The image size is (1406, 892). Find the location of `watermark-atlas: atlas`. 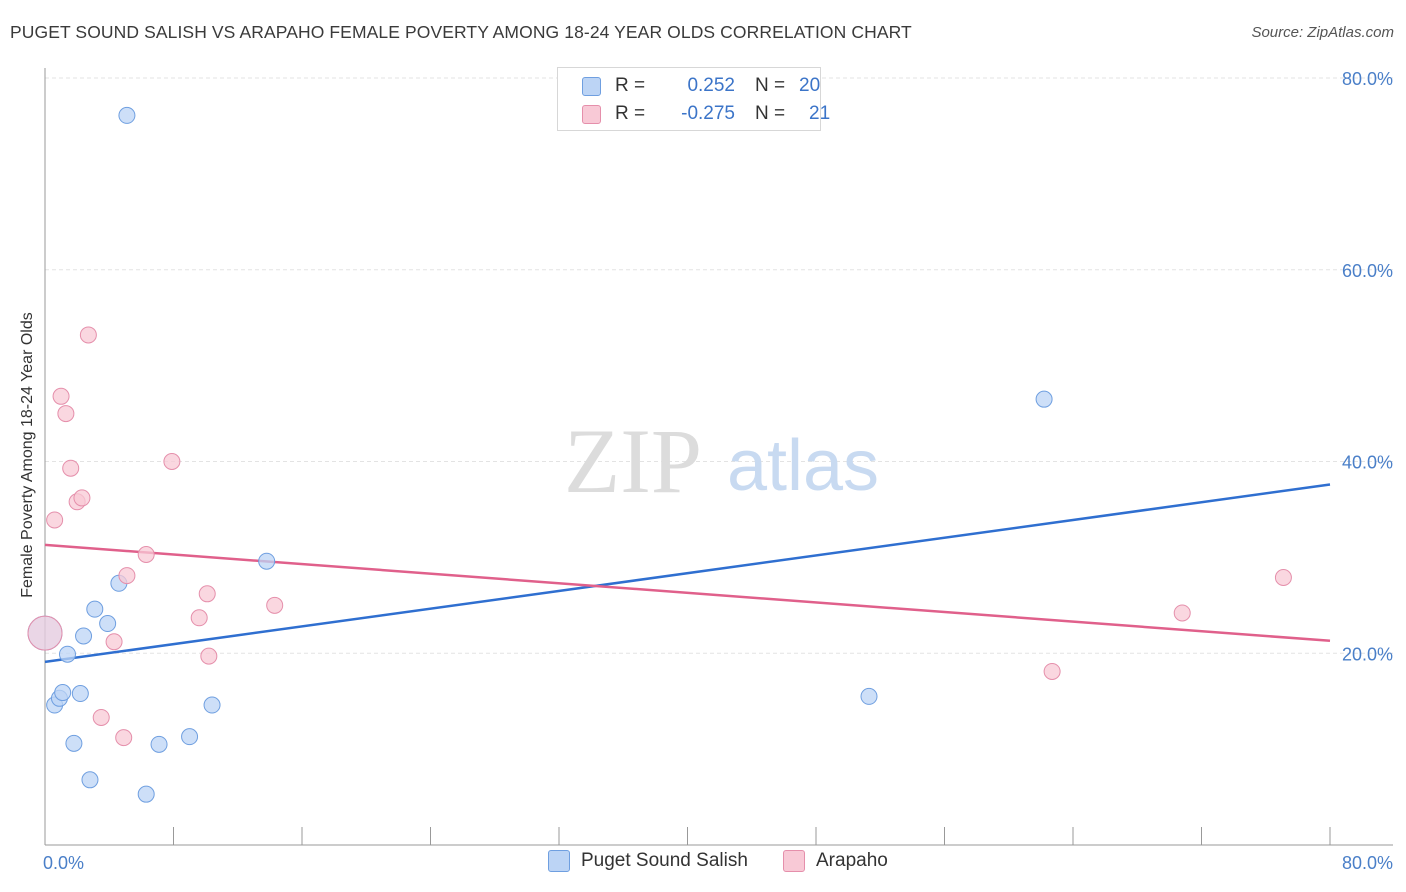

watermark-atlas: atlas is located at coordinates (803, 466).